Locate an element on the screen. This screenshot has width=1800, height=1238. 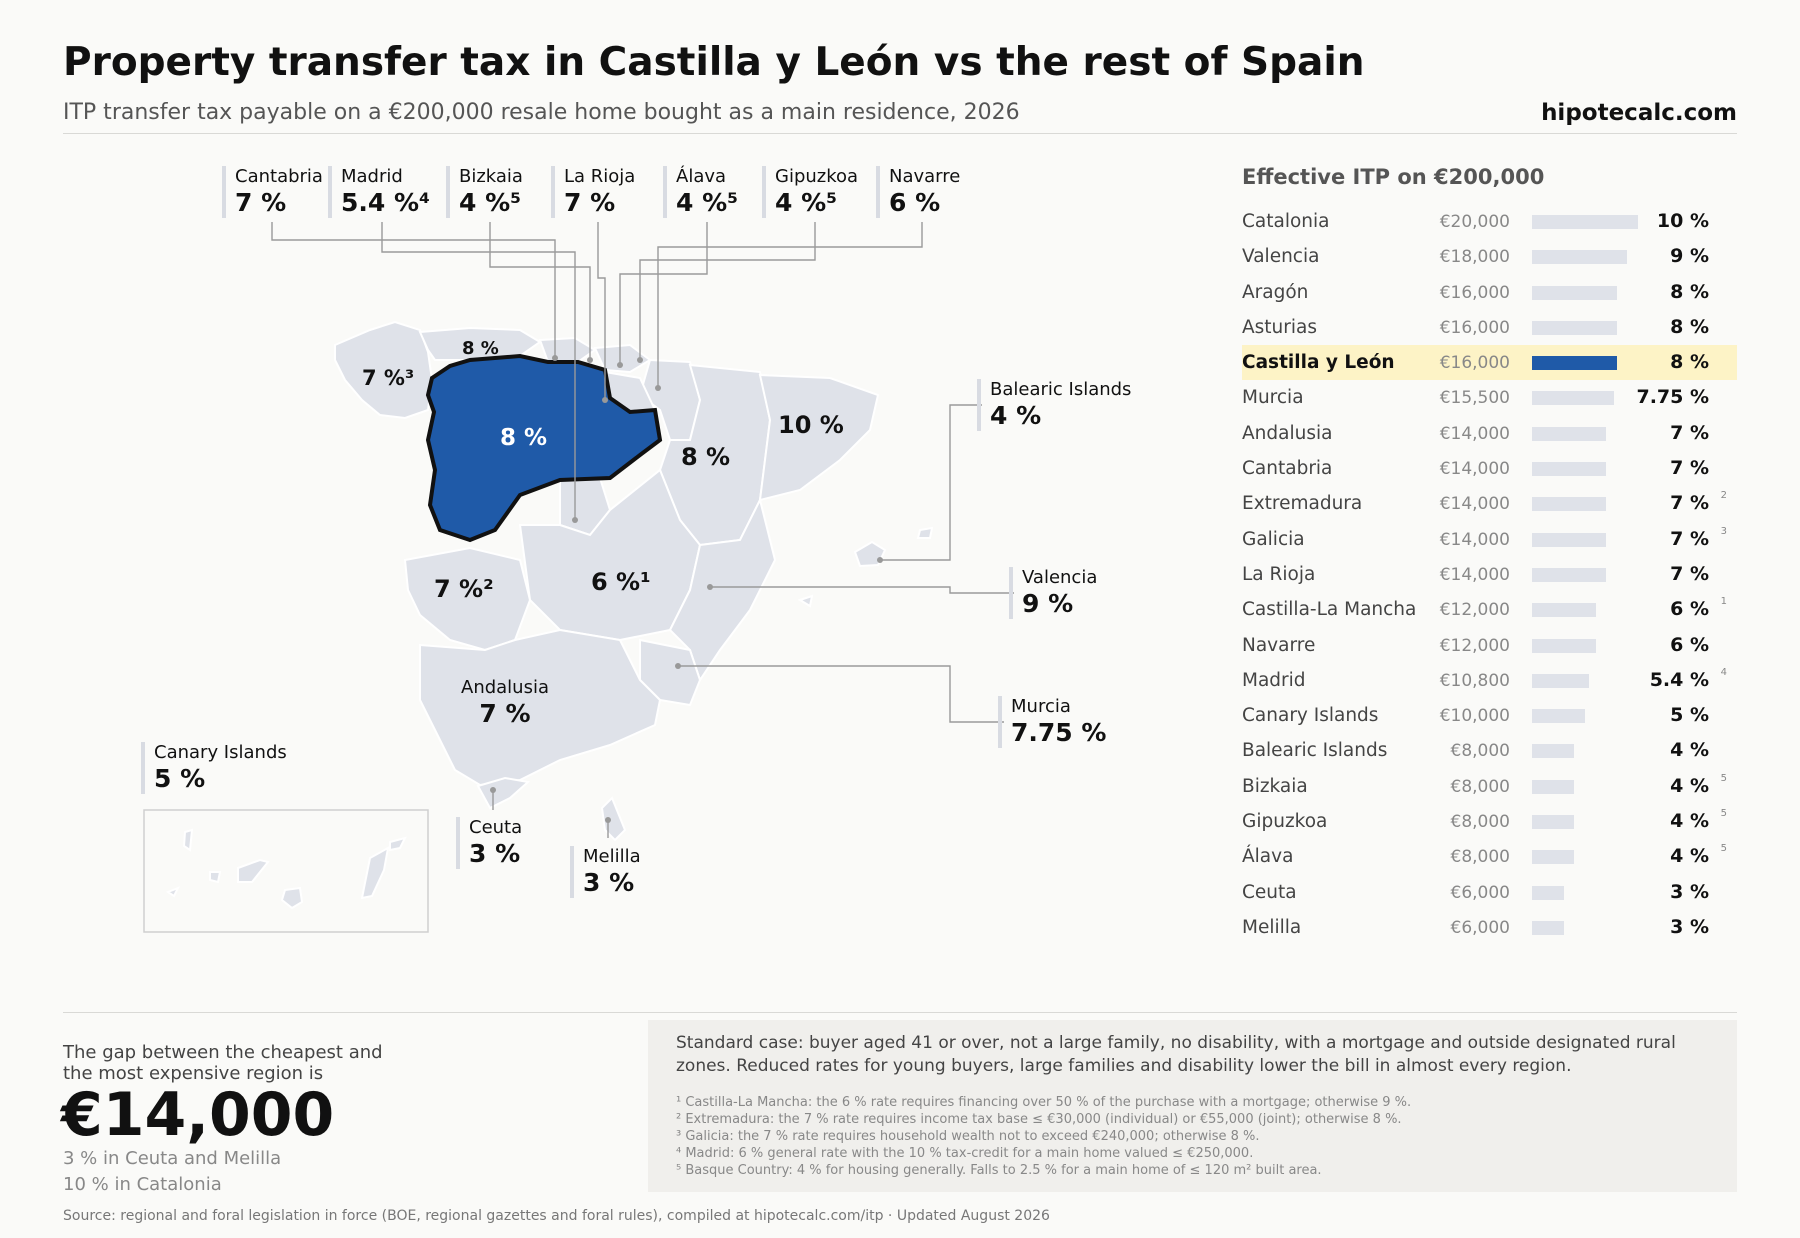
anchor-madrid is located at coordinates (575, 520).